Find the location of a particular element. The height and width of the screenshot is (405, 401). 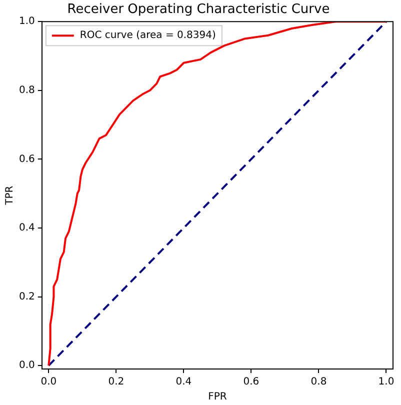

y-tick-label: 0.8 is located at coordinates (26, 90).